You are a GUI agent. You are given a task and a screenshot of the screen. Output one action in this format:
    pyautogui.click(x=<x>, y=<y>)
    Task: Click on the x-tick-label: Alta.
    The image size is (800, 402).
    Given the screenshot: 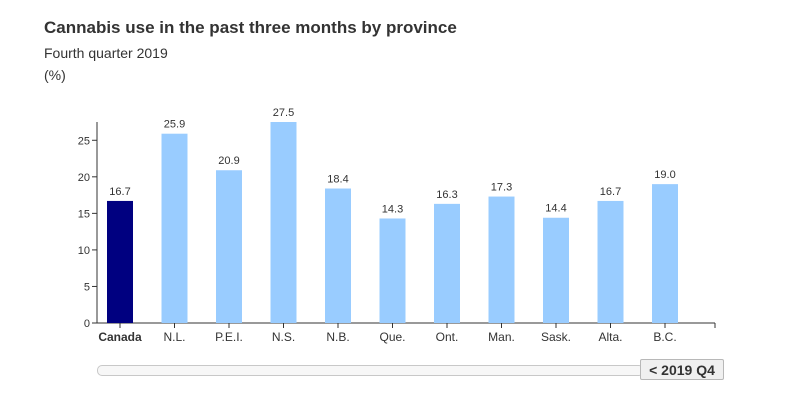 What is the action you would take?
    pyautogui.click(x=610, y=337)
    